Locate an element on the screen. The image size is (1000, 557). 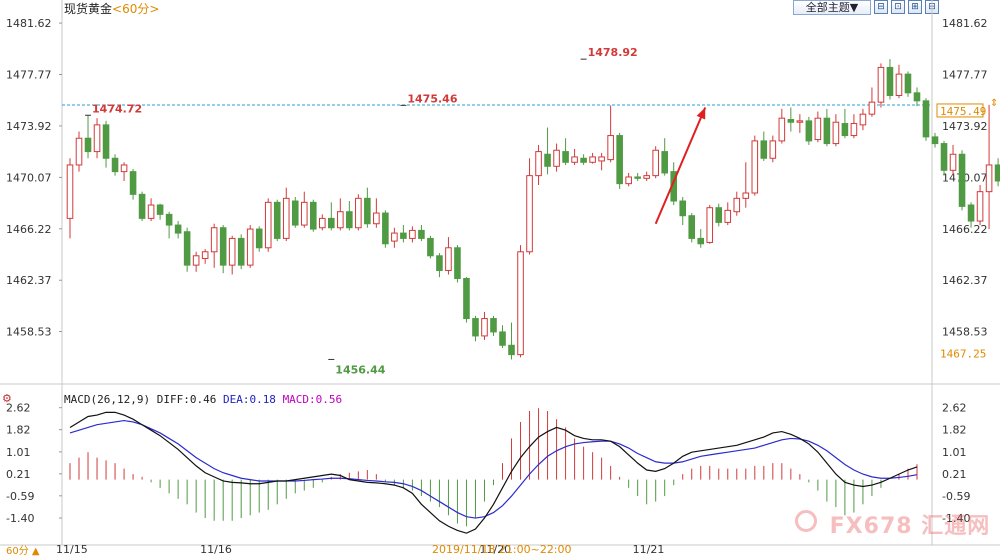
theme-select: 全部主题▼ is located at coordinates (832, 7).